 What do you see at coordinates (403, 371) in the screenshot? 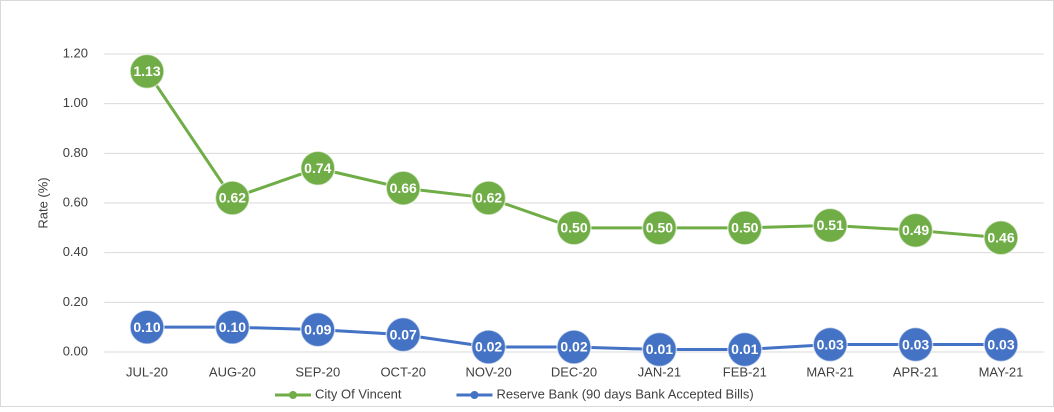
I see `x-tick-label: OCT-20` at bounding box center [403, 371].